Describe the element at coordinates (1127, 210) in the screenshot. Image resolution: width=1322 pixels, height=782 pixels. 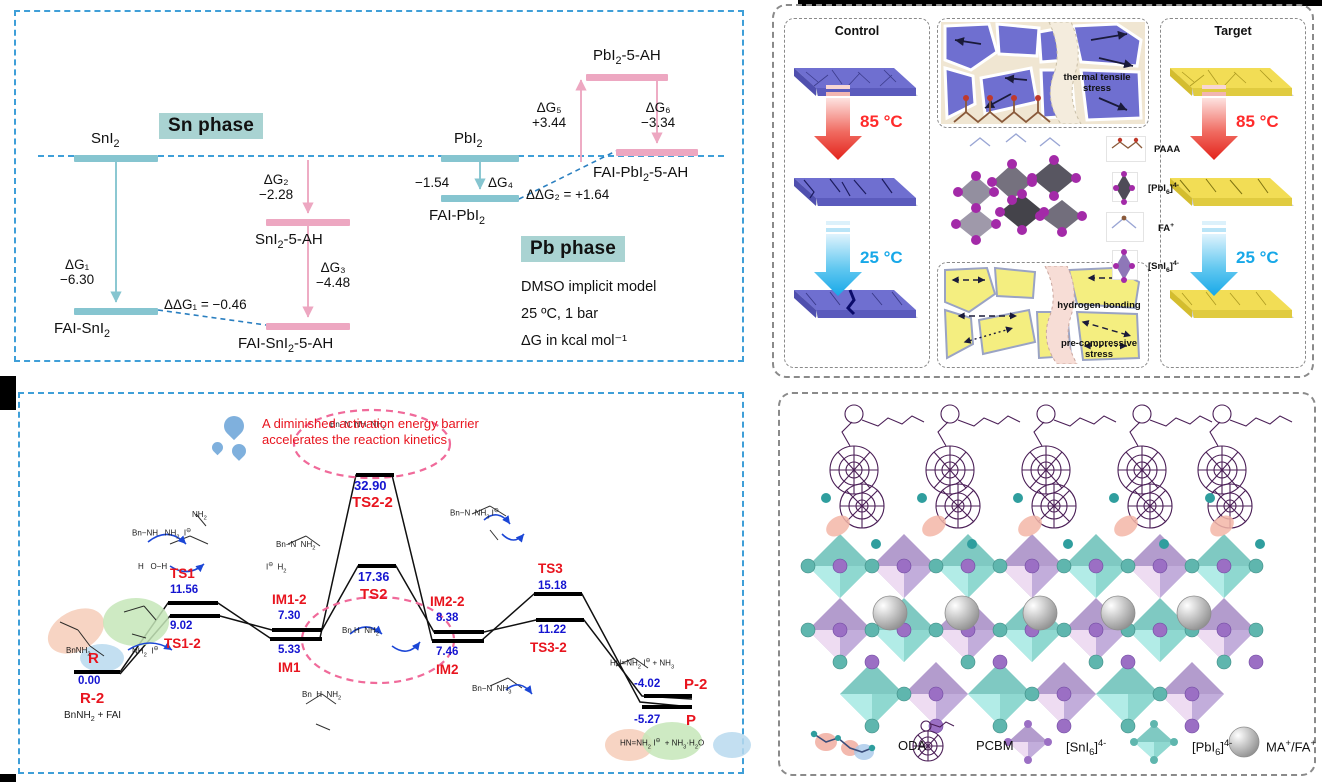
I see `legend-icons` at that location.